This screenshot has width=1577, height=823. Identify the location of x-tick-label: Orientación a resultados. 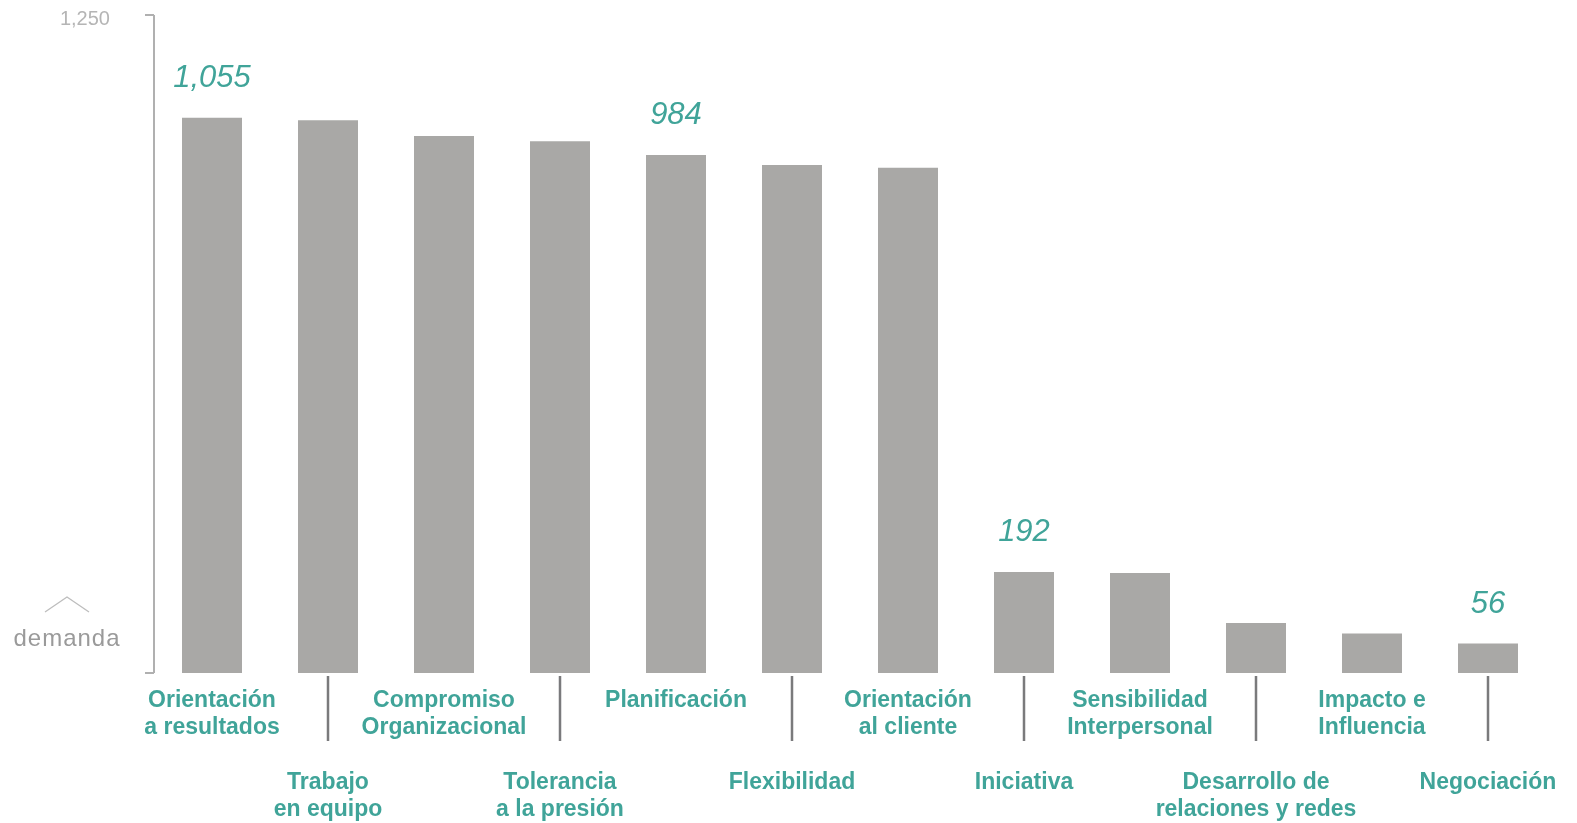
(212, 712).